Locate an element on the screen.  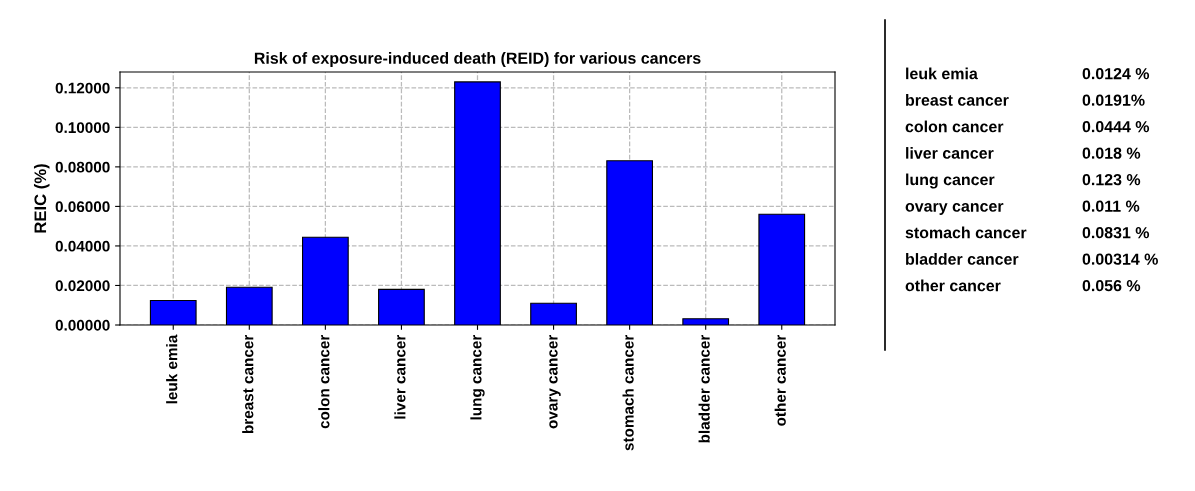
y-tick-label: 0.06000 is located at coordinates (82, 207).